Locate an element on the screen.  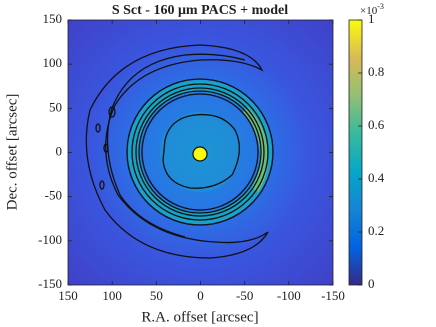
colorbar-tick-label: 0.4 is located at coordinates (376, 177).